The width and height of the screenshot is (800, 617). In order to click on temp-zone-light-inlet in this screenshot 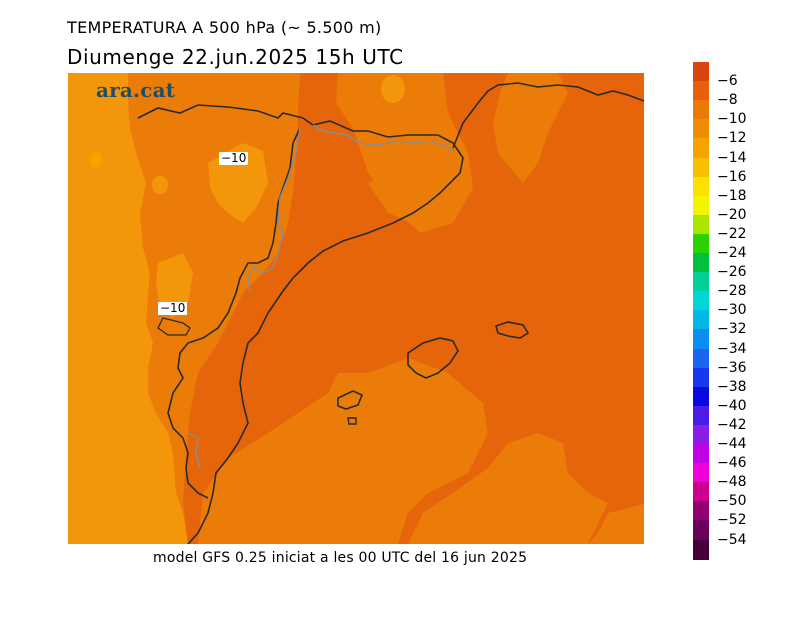, I will do `click(174, 285)`.